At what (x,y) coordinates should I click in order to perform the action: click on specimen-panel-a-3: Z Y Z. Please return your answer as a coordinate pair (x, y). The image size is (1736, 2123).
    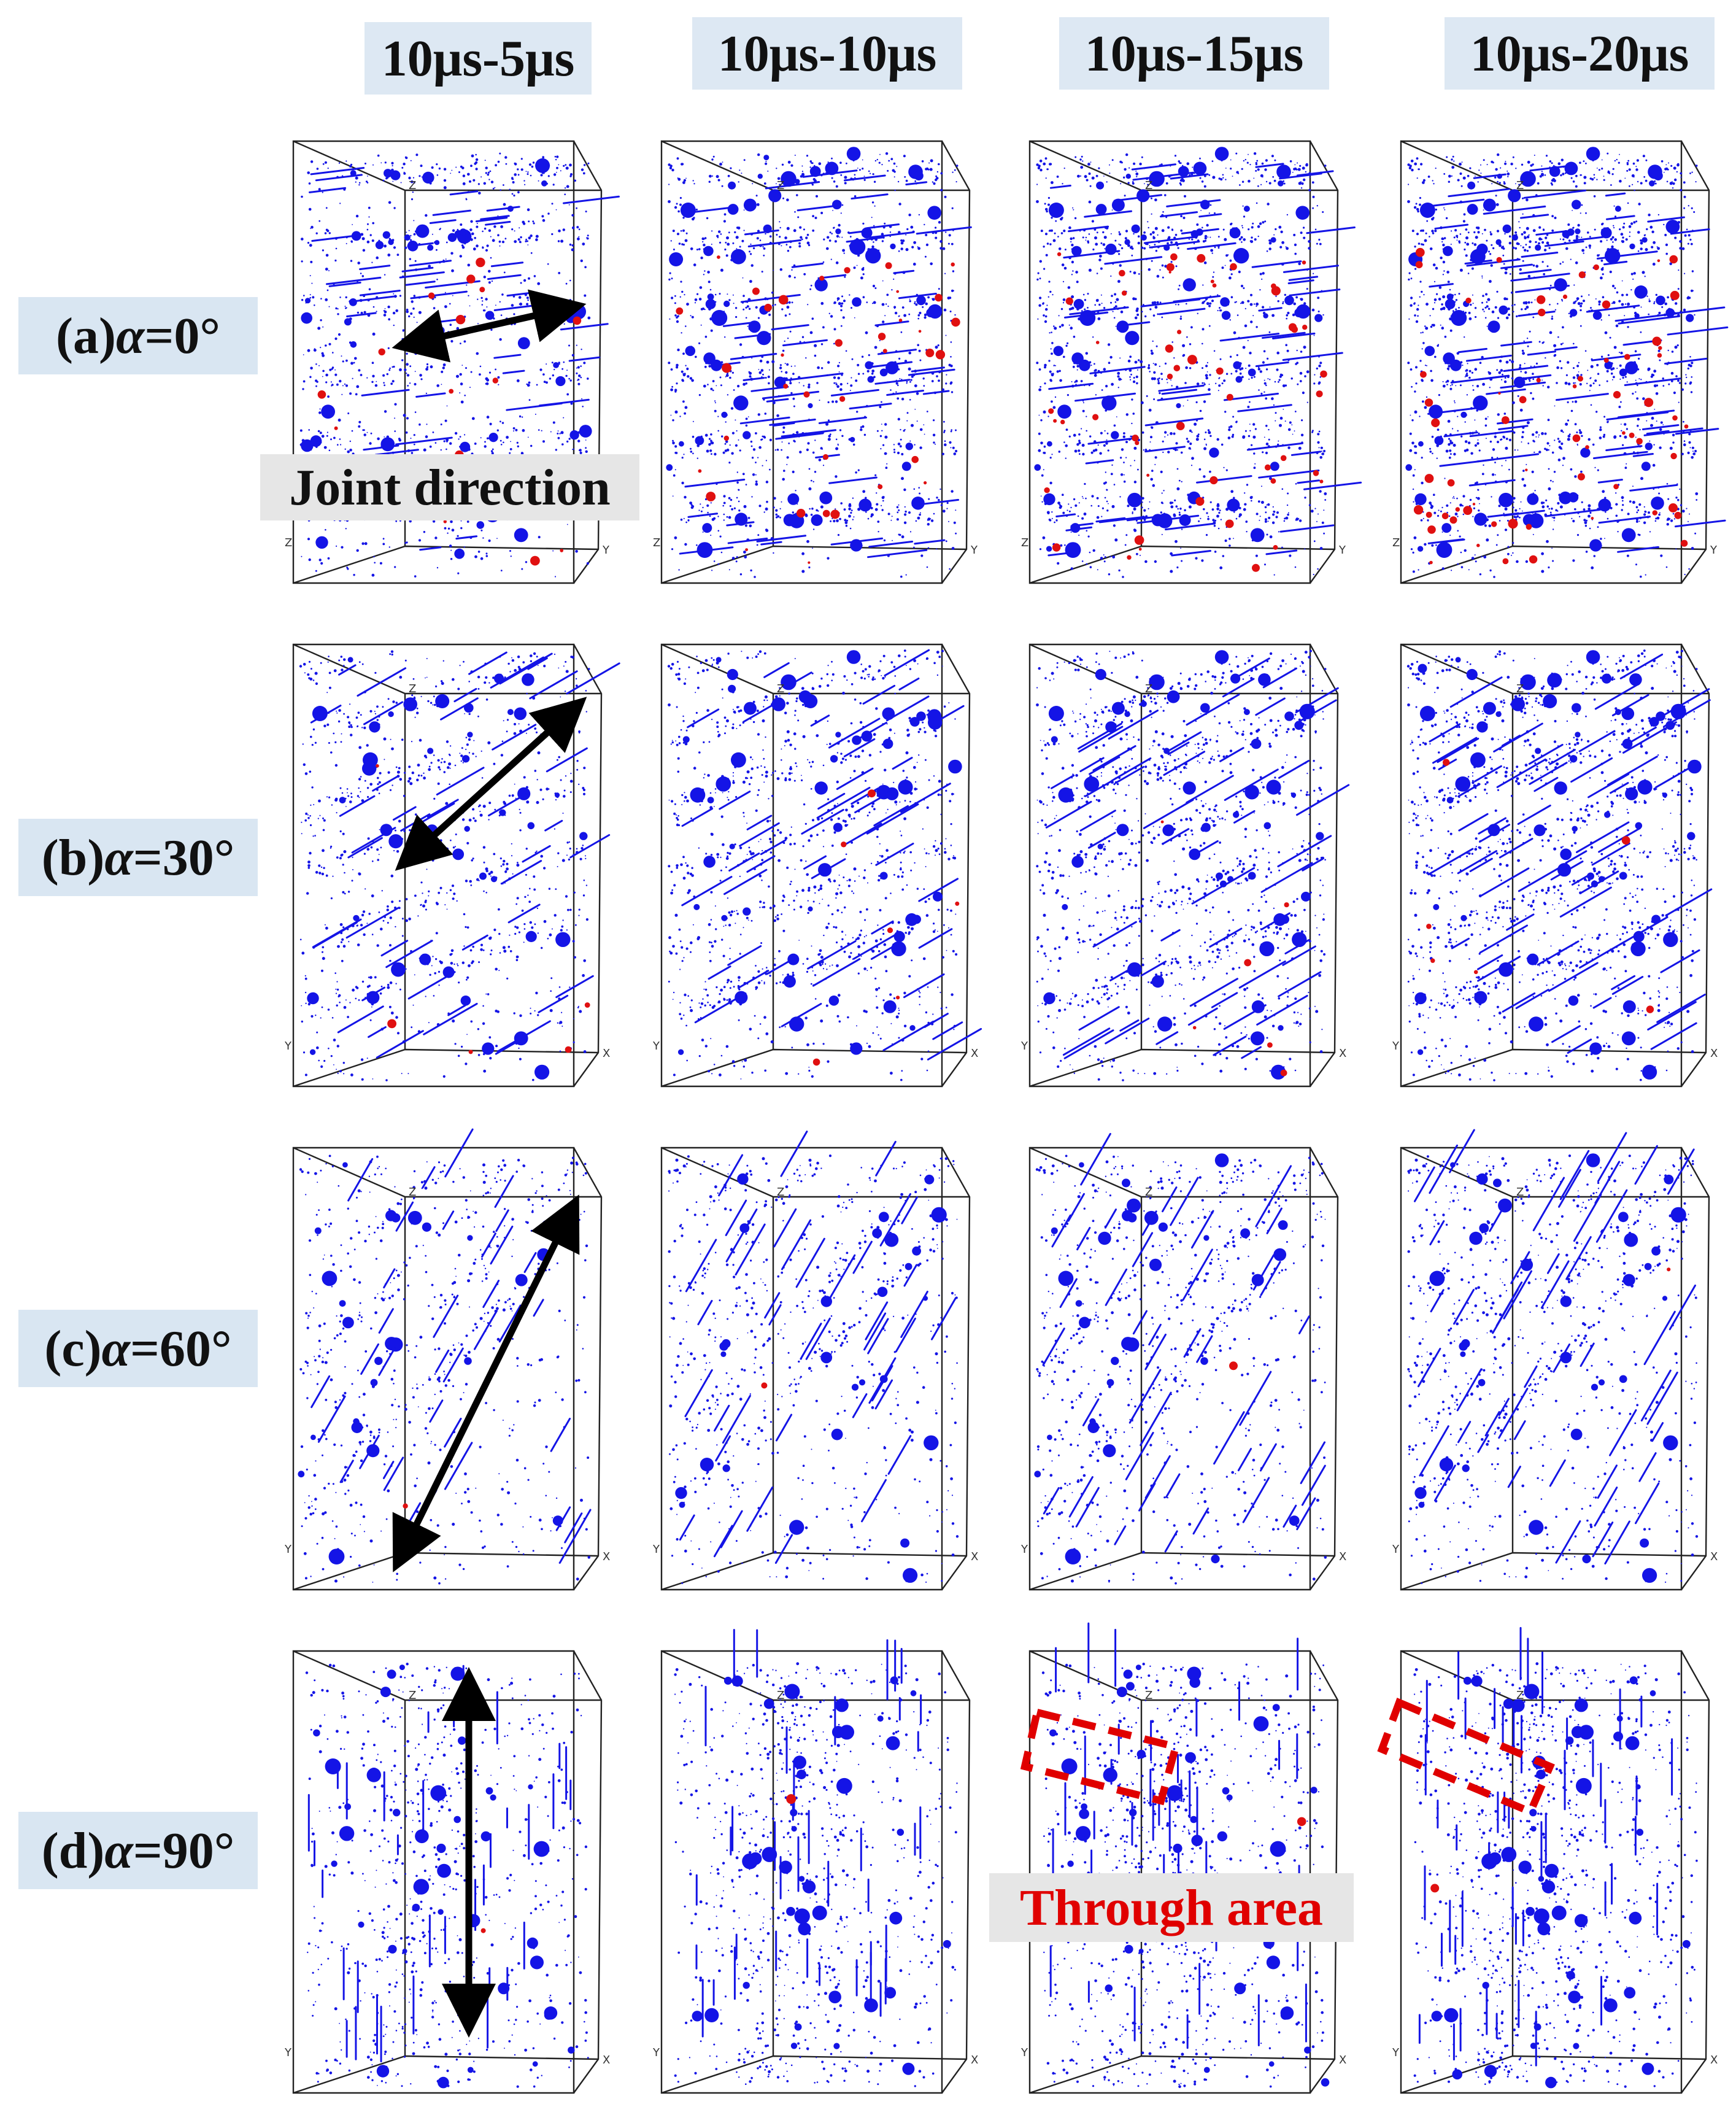
    Looking at the image, I should click on (1192, 362).